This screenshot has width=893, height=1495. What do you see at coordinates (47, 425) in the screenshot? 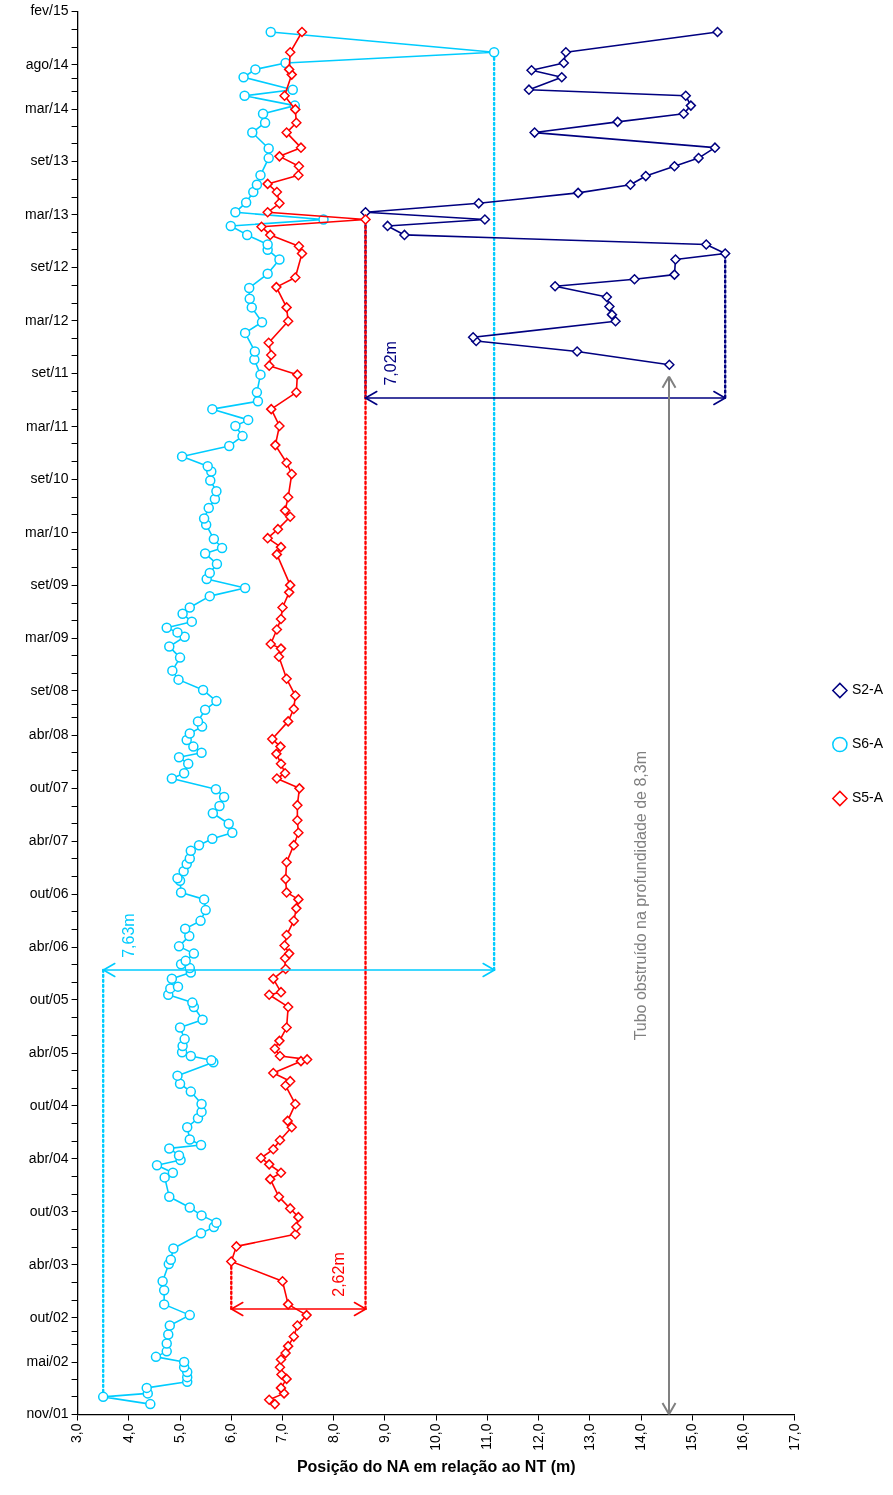
I see `y-tick-label: mar/11` at bounding box center [47, 425].